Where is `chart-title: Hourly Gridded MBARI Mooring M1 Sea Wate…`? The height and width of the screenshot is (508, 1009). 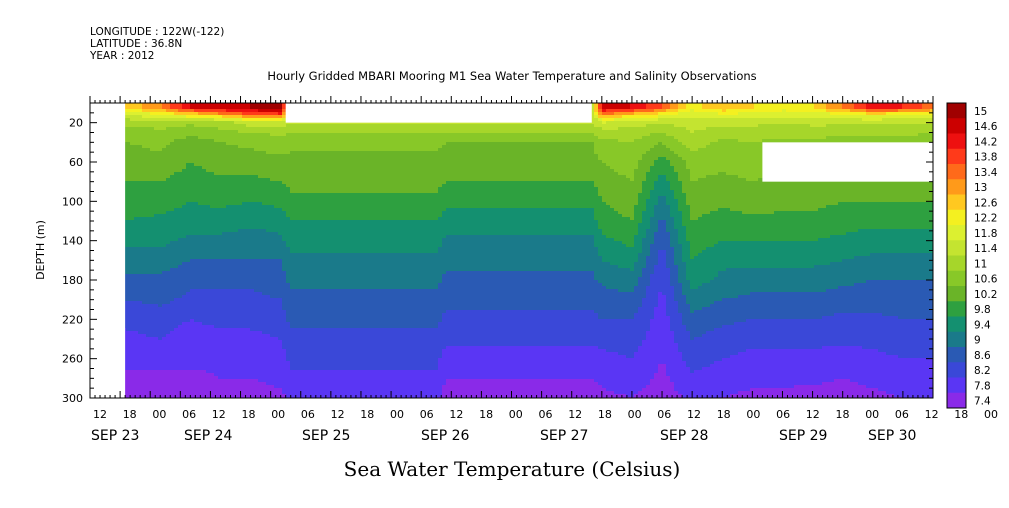 chart-title: Hourly Gridded MBARI Mooring M1 Sea Wate… is located at coordinates (511, 76).